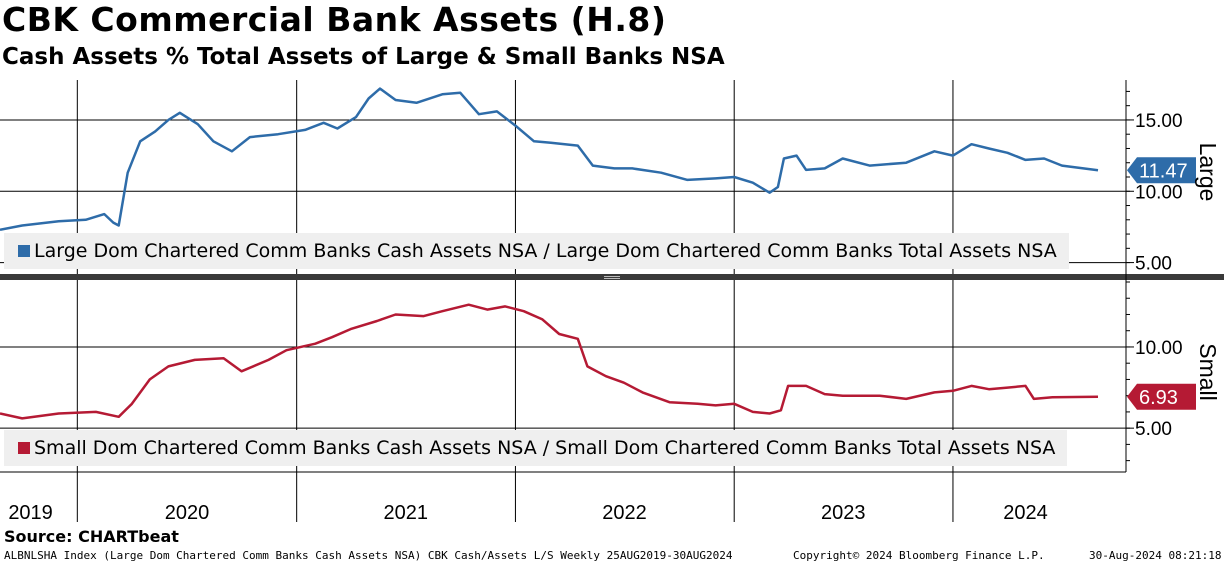 The width and height of the screenshot is (1224, 566). Describe the element at coordinates (1158, 398) in the screenshot. I see `small-last-value-label: 6.93` at that location.